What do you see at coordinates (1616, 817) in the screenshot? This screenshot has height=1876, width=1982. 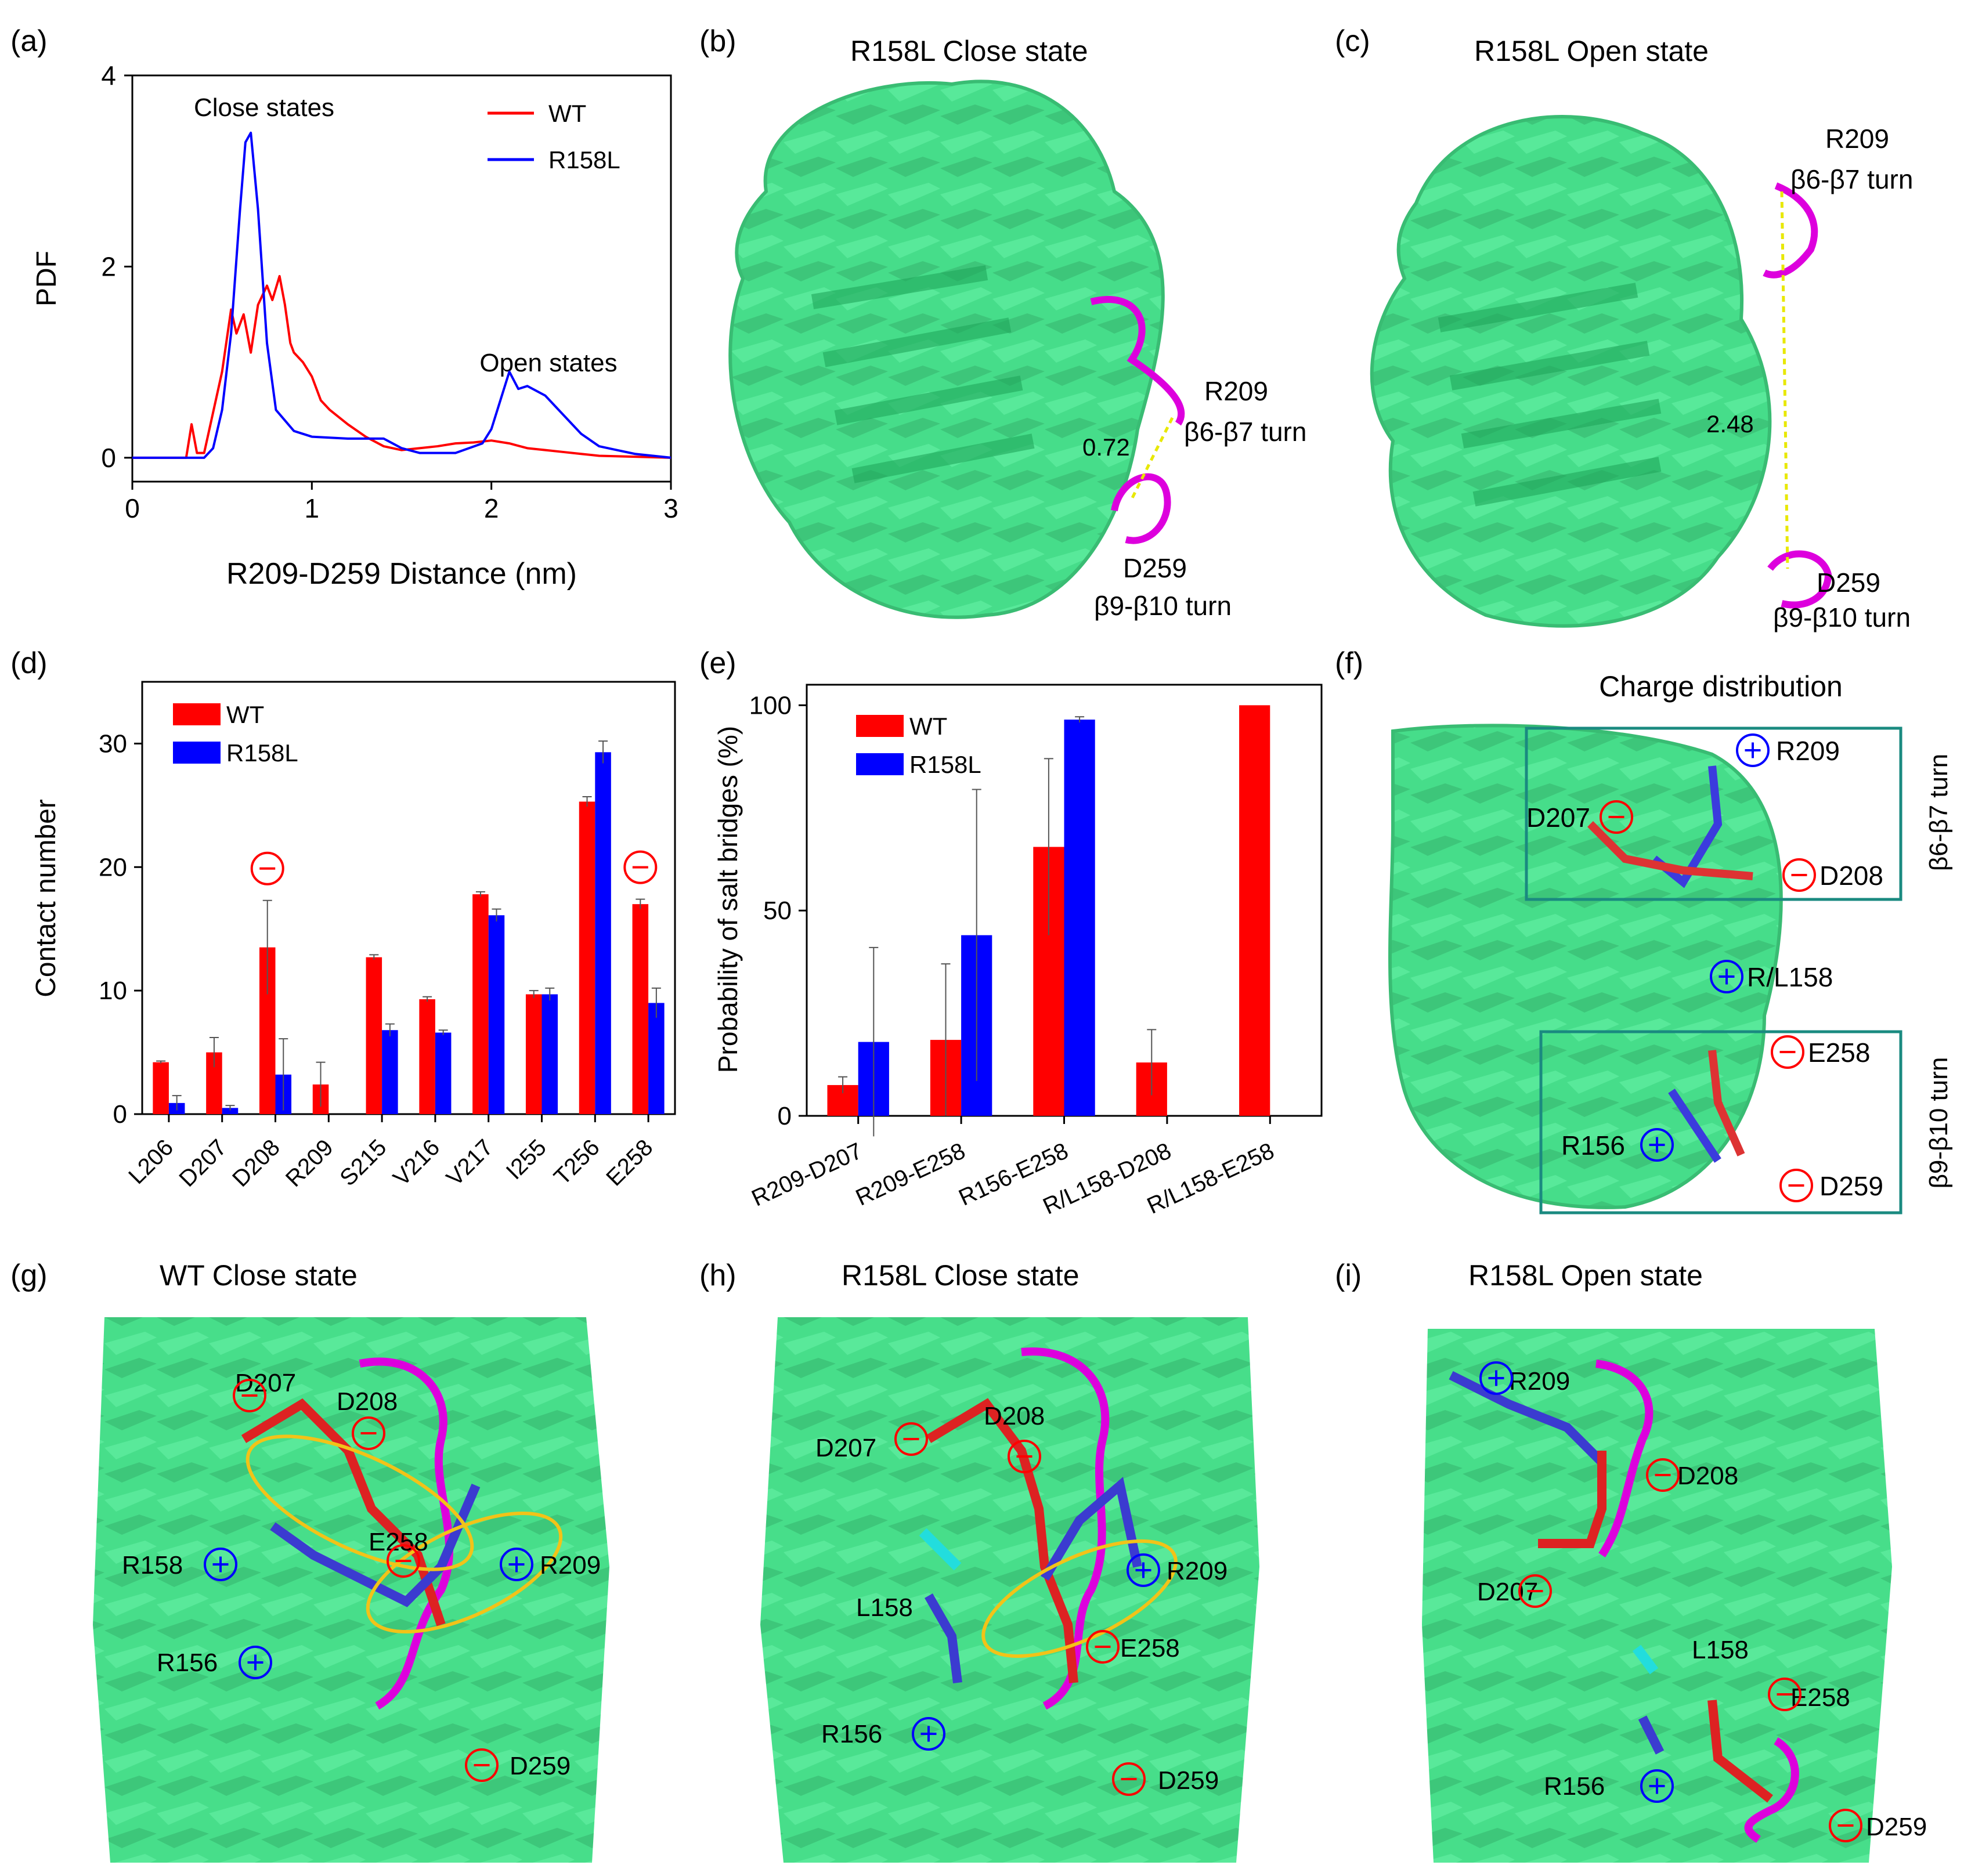 I see `charge-marker-f-d207` at bounding box center [1616, 817].